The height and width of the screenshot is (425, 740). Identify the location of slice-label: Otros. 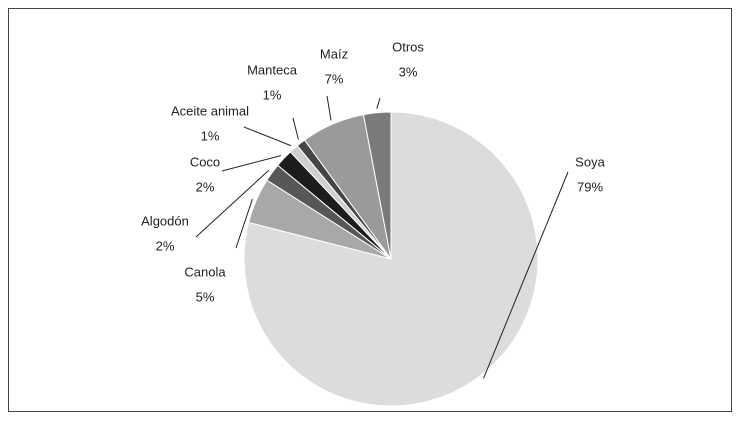
(408, 46).